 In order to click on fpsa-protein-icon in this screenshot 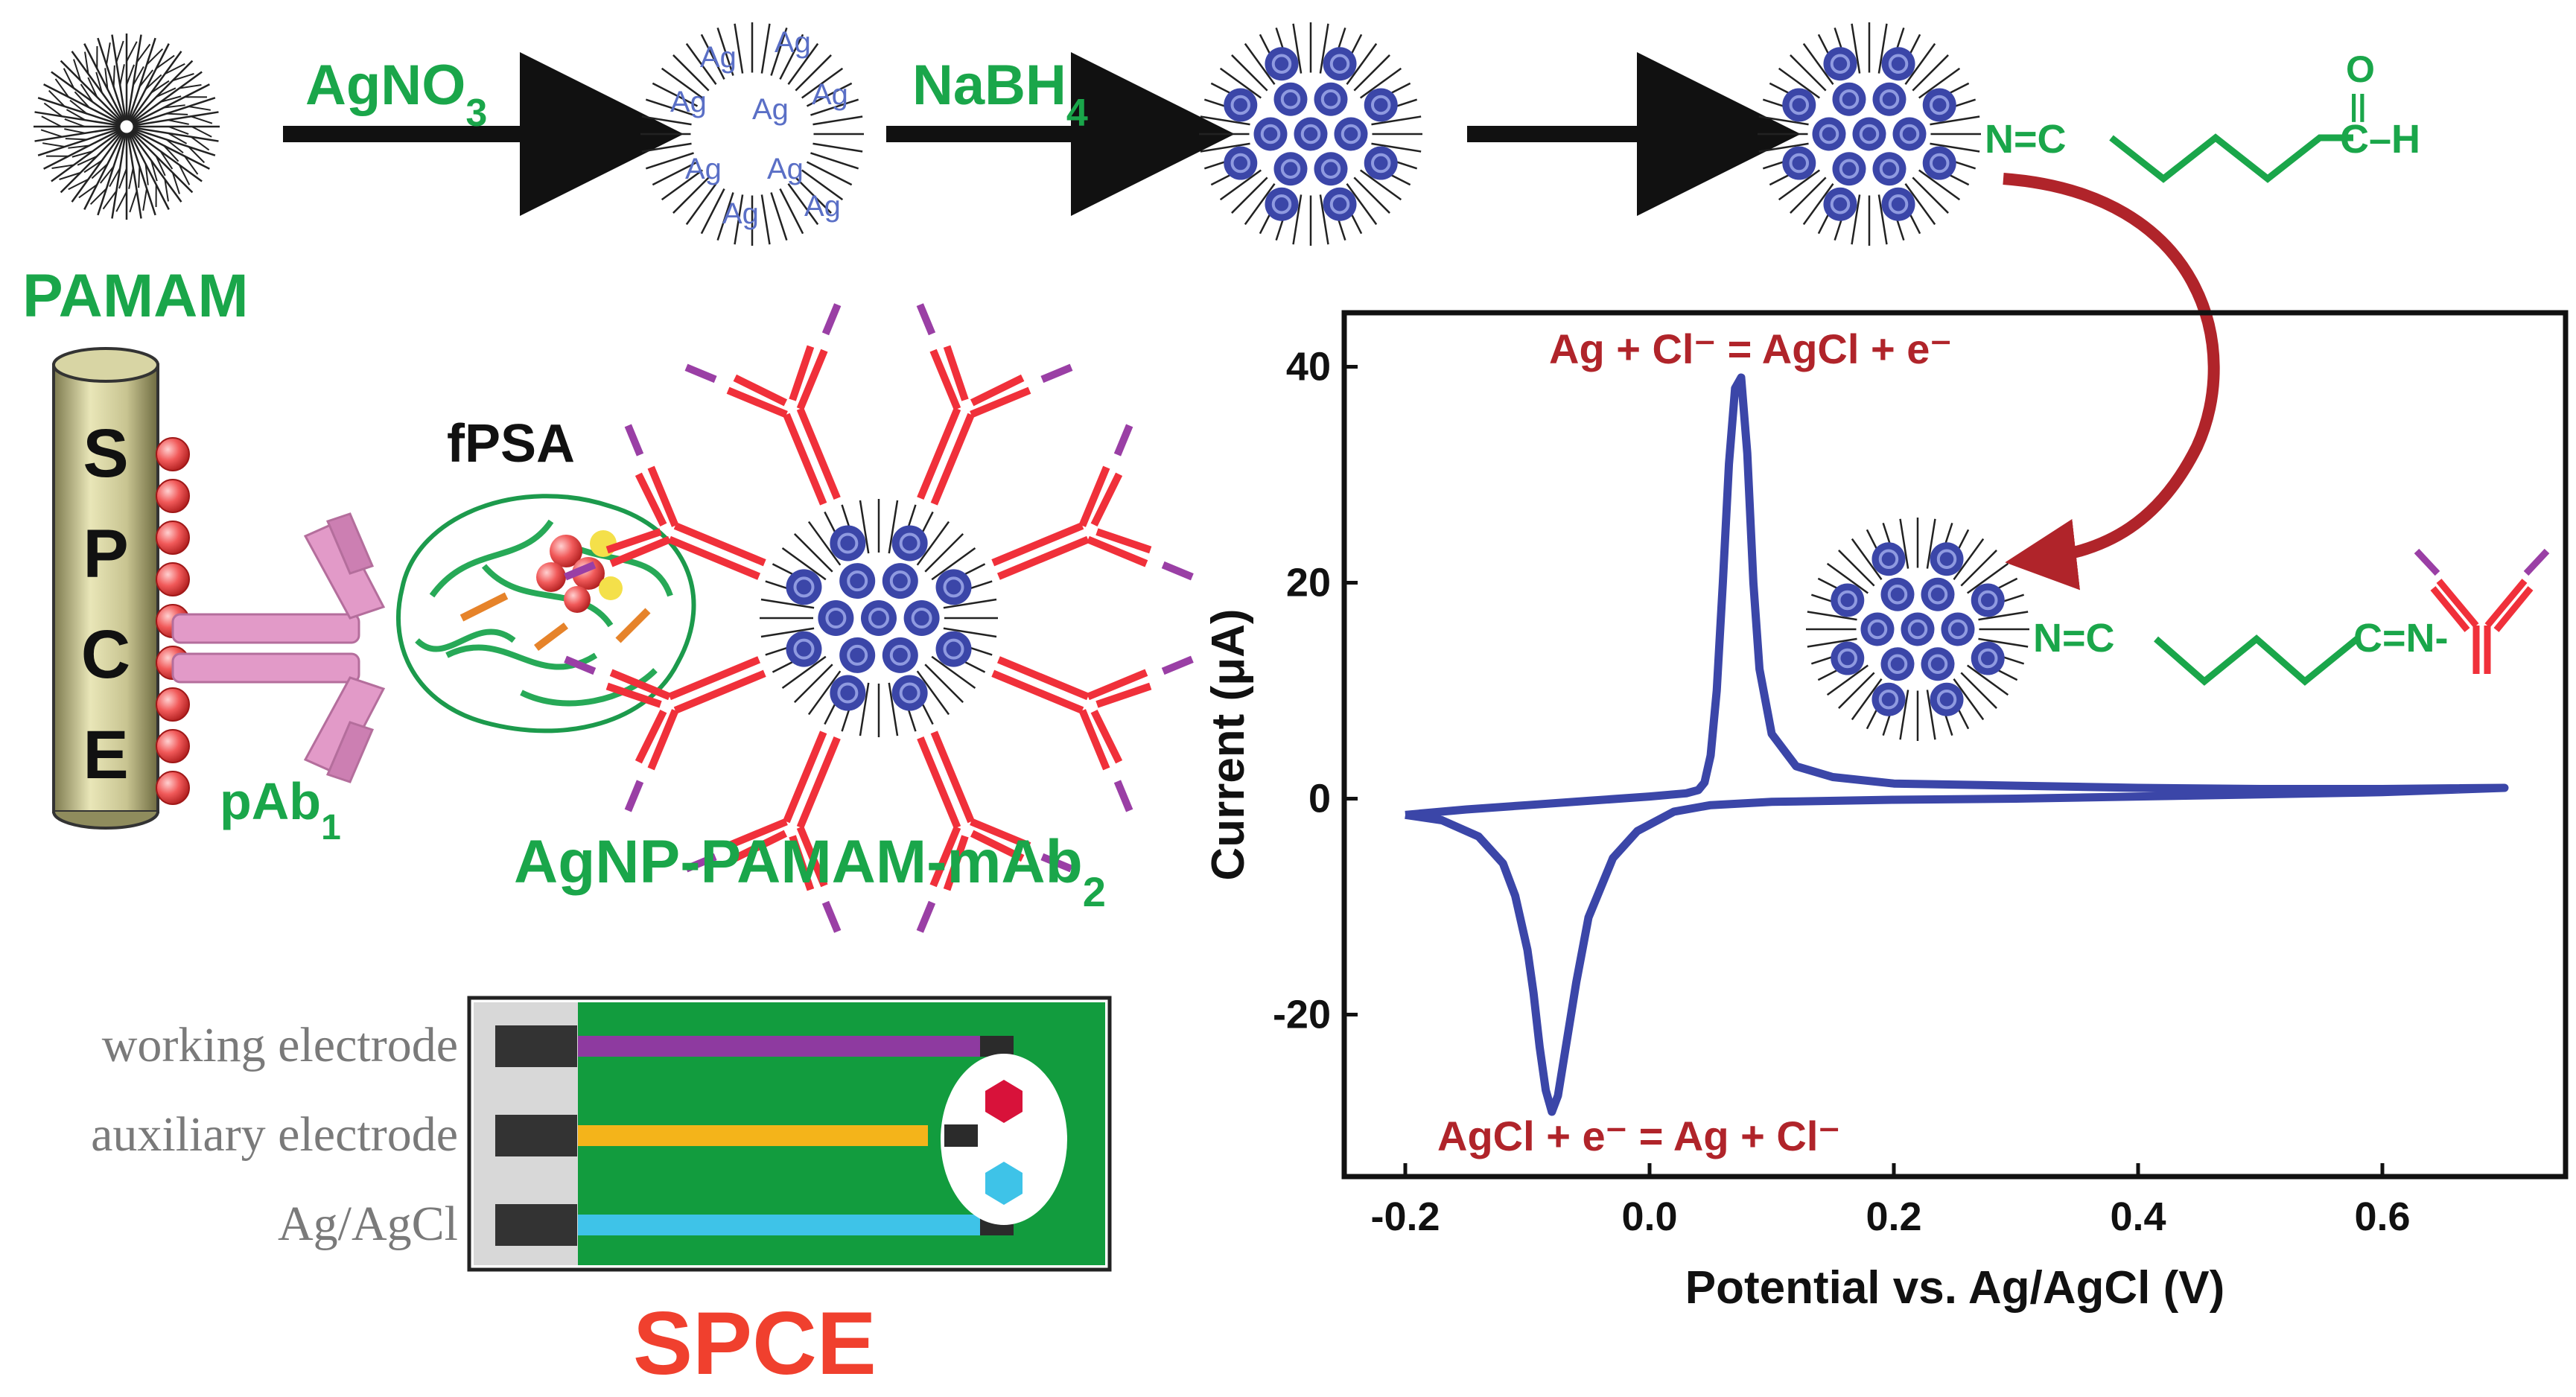, I will do `click(546, 613)`.